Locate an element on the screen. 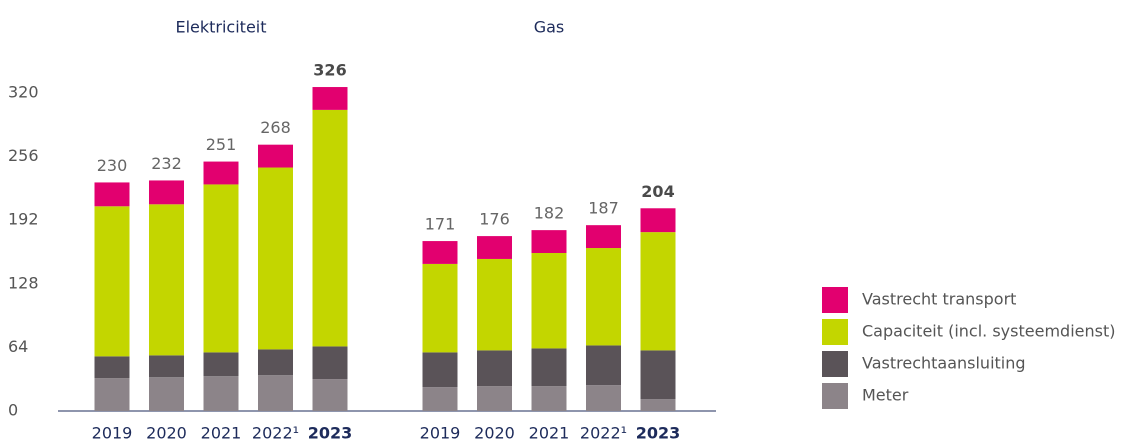  y-tick-label: 0 is located at coordinates (13, 410).